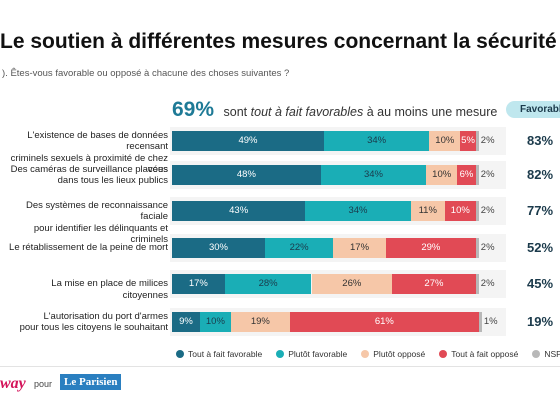  Describe the element at coordinates (307, 112) in the screenshot. I see `headline-mid: tout à fait favorables` at that location.